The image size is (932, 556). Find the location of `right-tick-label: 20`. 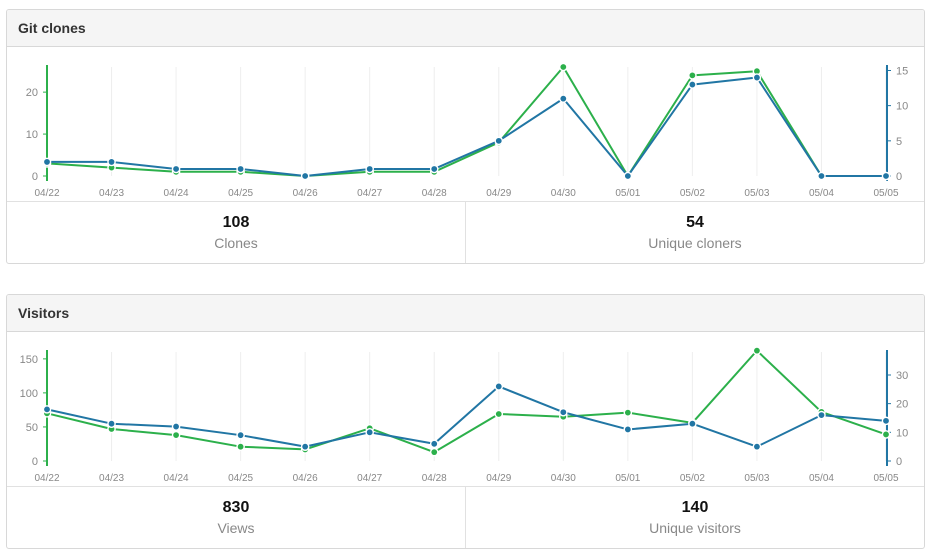

right-tick-label: 20 is located at coordinates (902, 405).